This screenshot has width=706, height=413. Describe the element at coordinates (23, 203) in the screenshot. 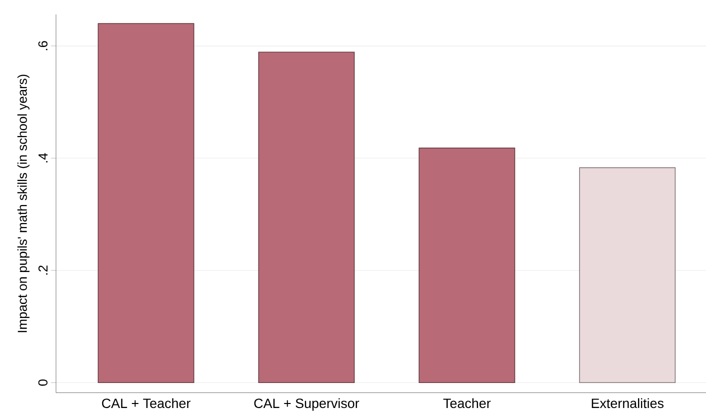

I see `y-axis-title: Impact on pupils' math skills (in school years)` at that location.